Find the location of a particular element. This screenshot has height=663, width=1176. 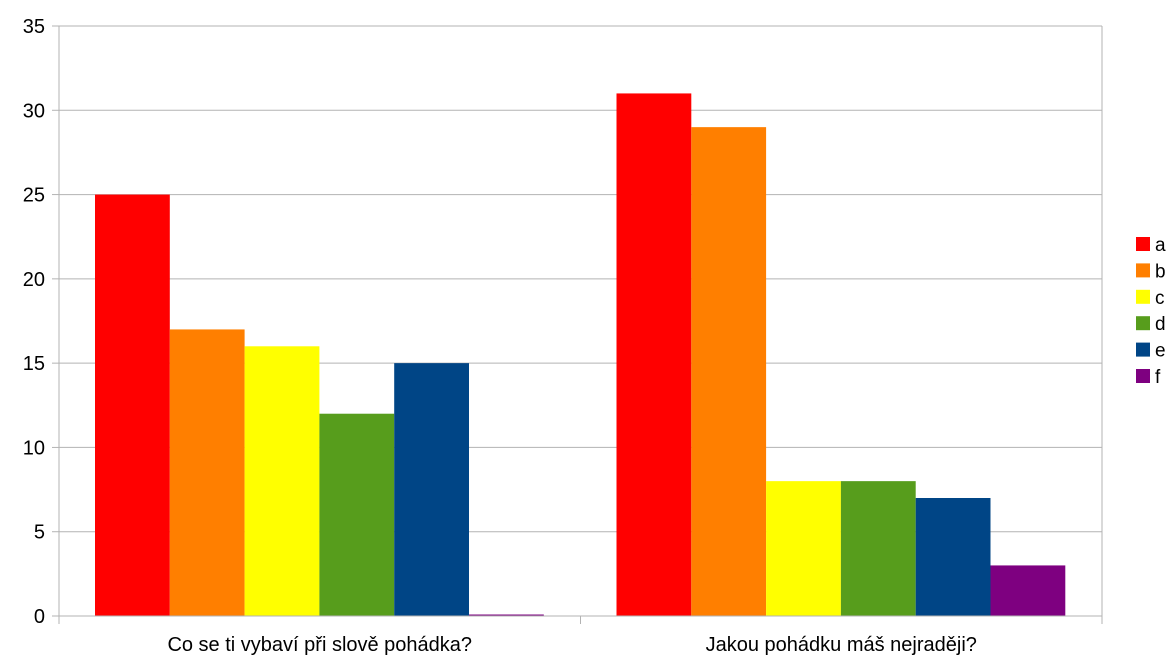

legend-swatch-f is located at coordinates (1143, 376).